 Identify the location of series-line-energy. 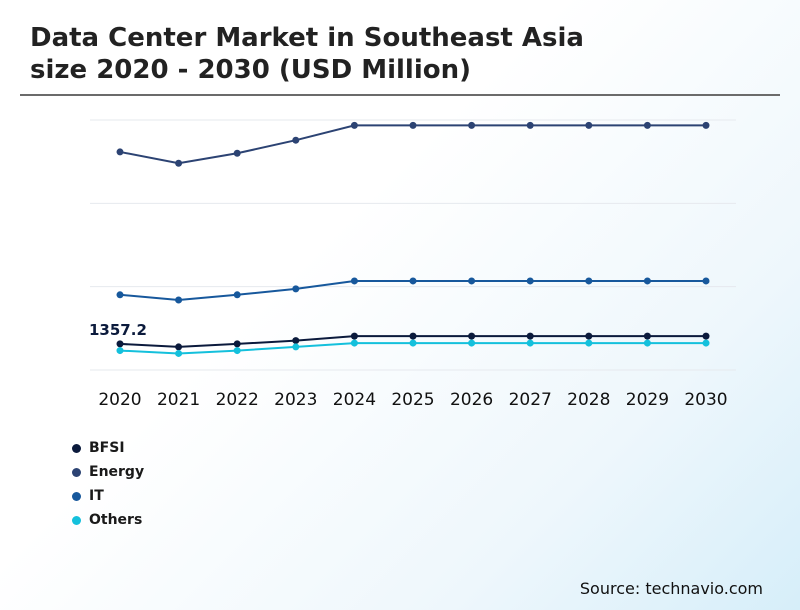
(412, 144).